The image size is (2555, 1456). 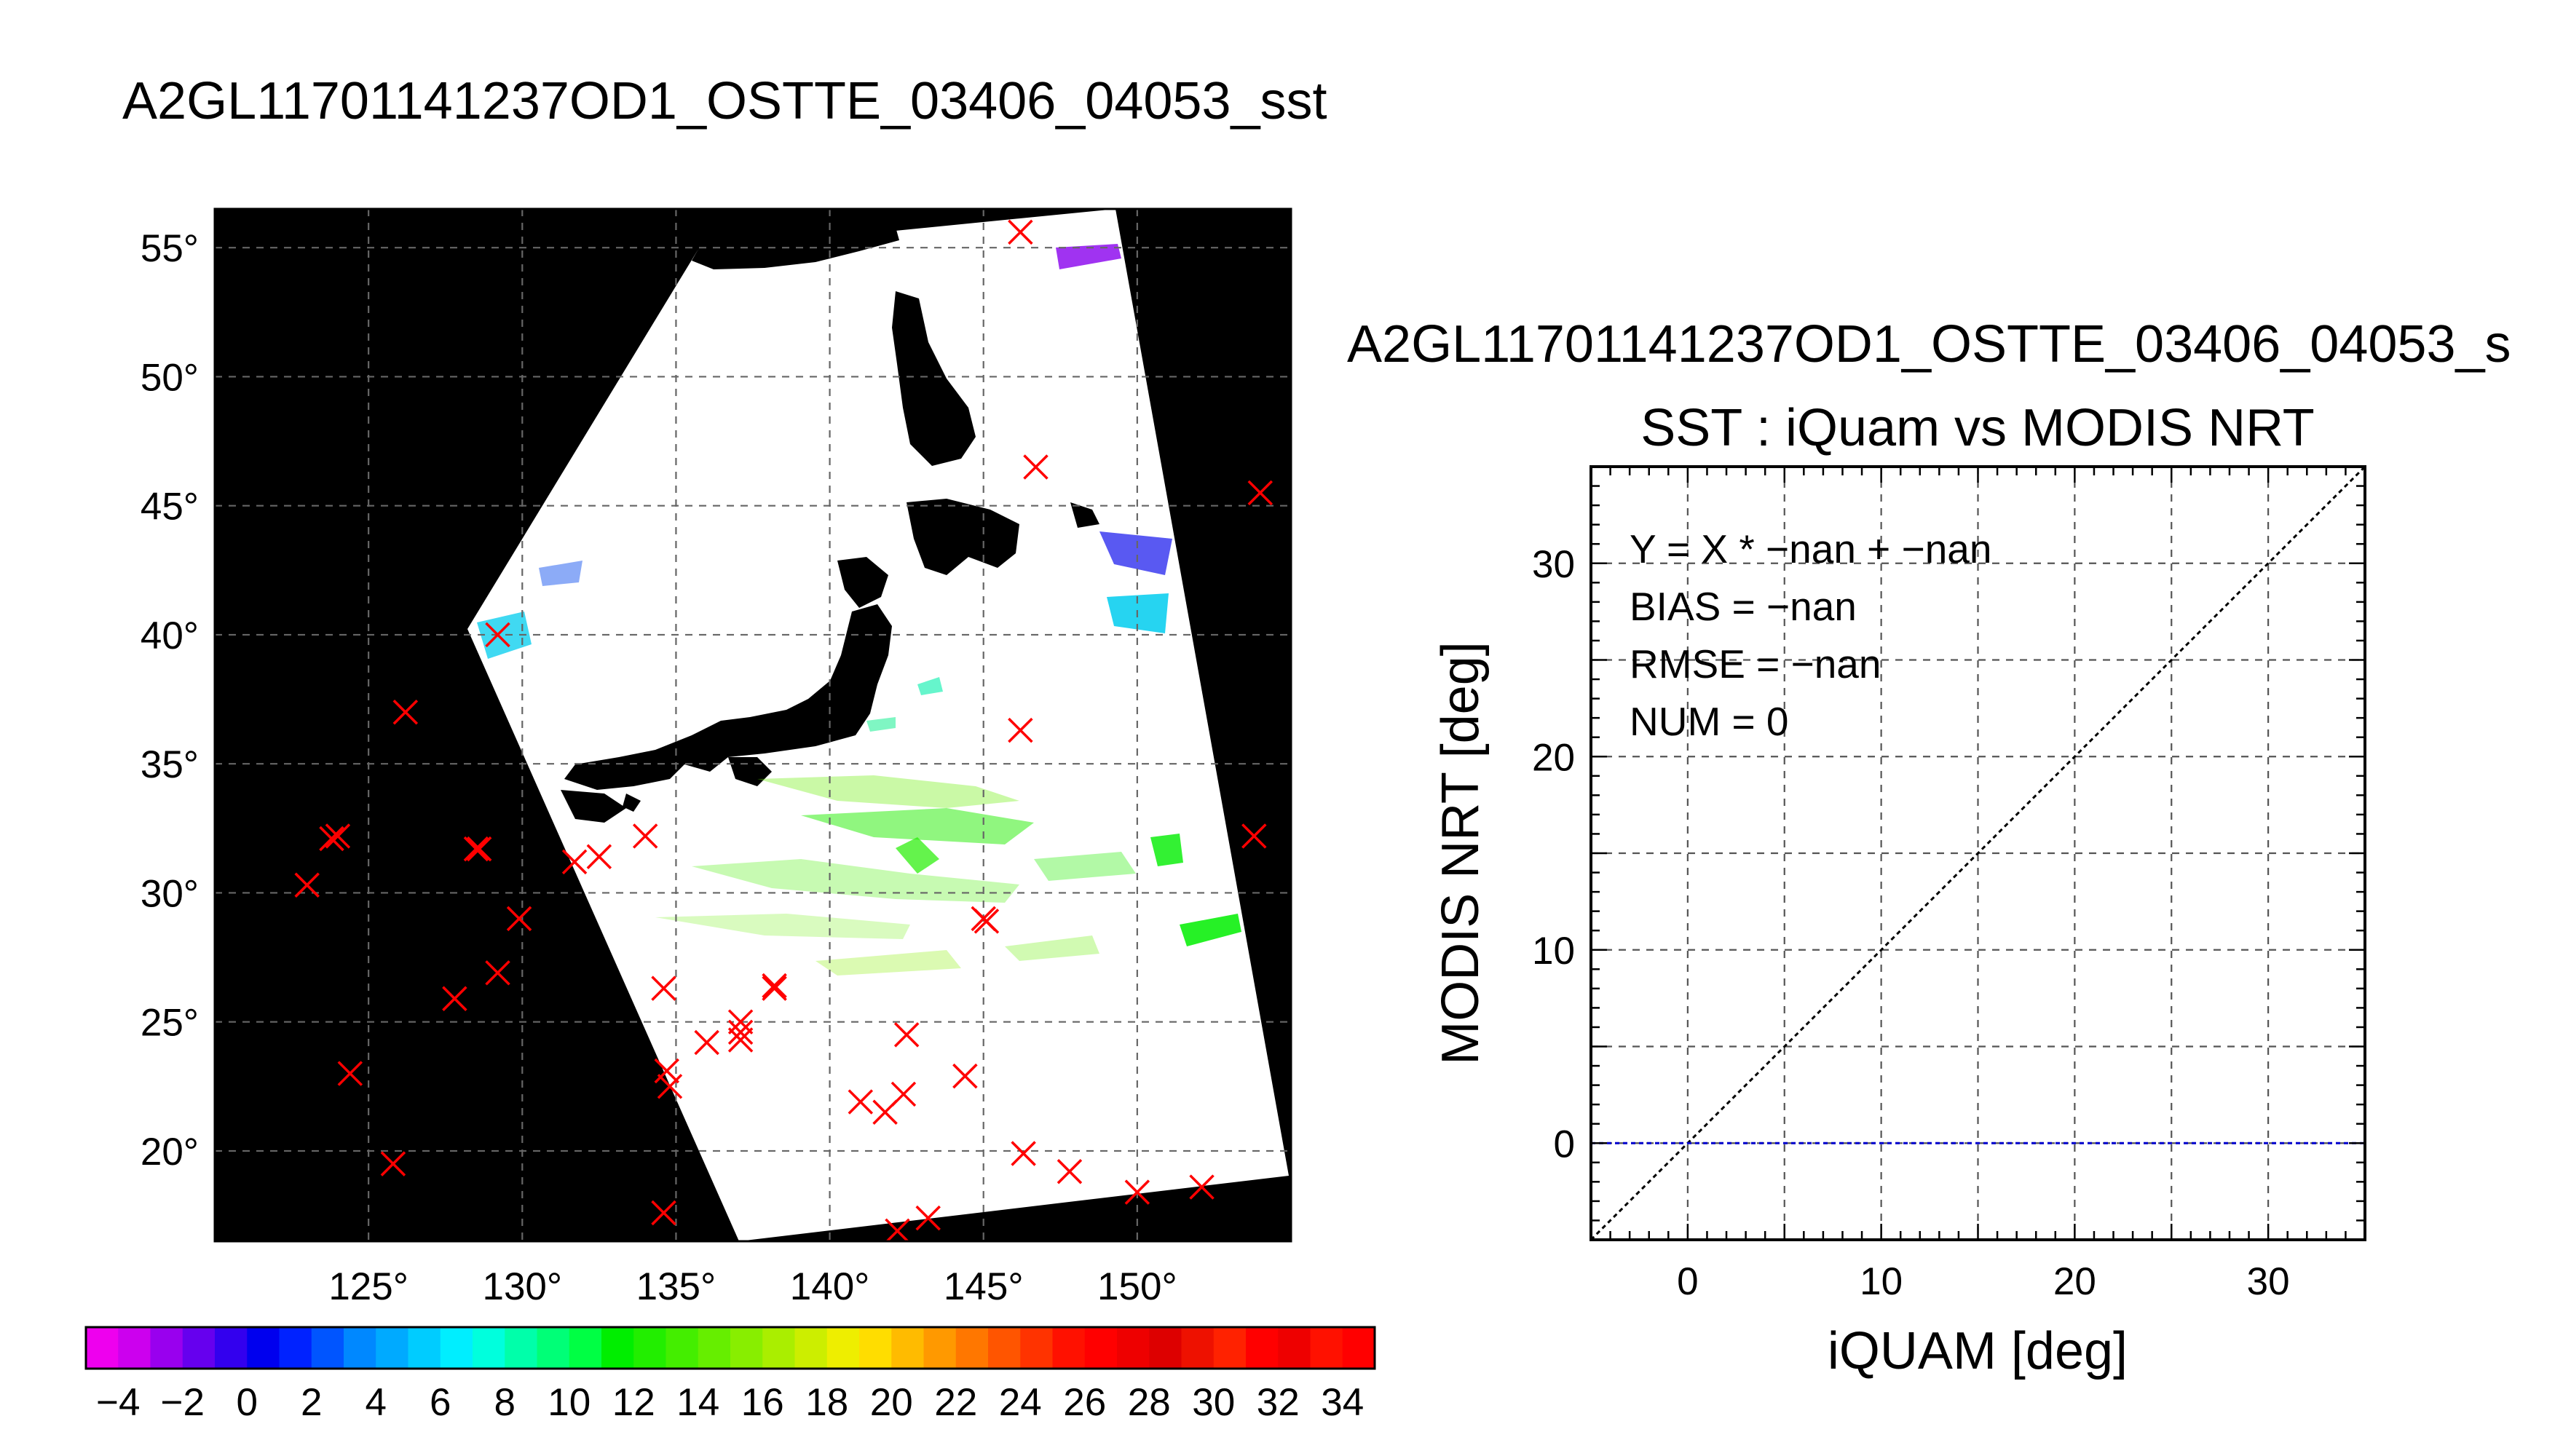 I want to click on x-axis-label: iQUAM [deg], so click(x=1978, y=1351).